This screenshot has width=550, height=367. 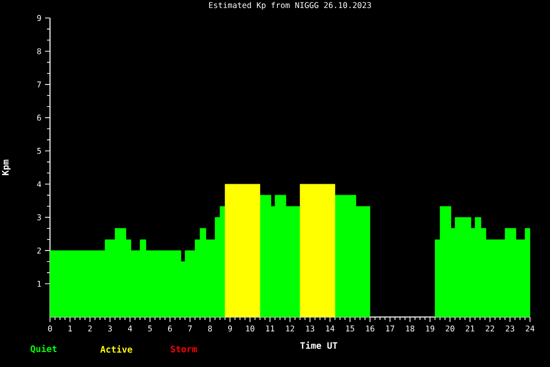 I want to click on x-axis-title: Time UT, so click(x=319, y=345).